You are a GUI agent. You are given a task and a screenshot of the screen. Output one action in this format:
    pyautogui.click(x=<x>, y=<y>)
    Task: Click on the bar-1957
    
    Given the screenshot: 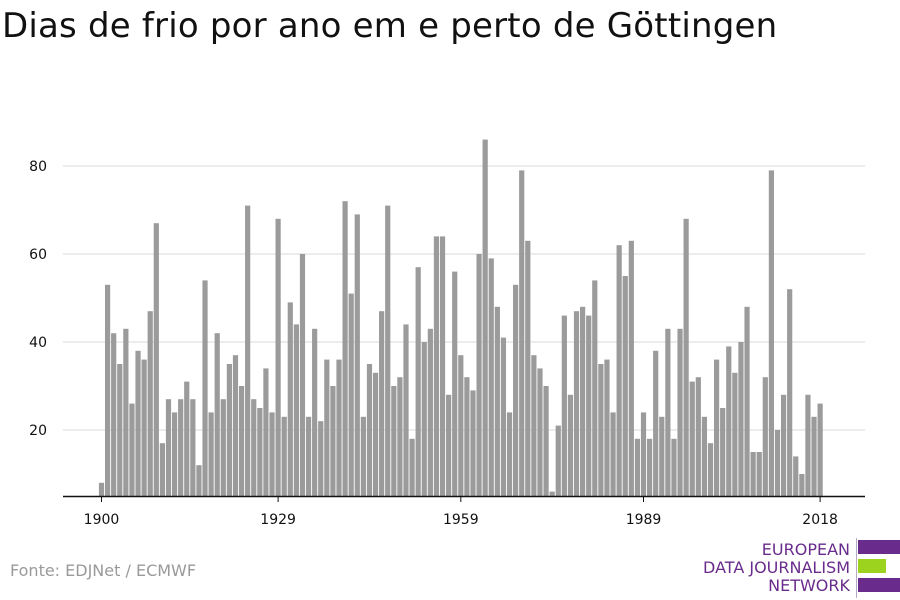 What is the action you would take?
    pyautogui.click(x=449, y=445)
    